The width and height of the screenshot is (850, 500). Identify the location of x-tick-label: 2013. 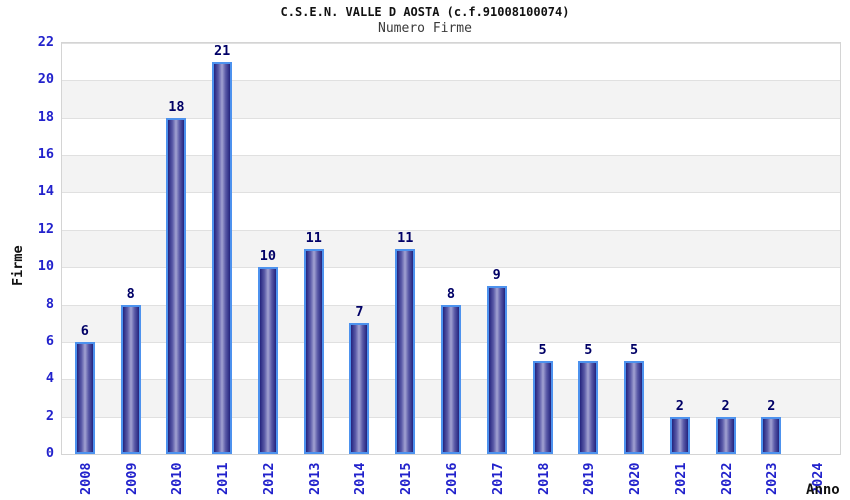
(314, 478).